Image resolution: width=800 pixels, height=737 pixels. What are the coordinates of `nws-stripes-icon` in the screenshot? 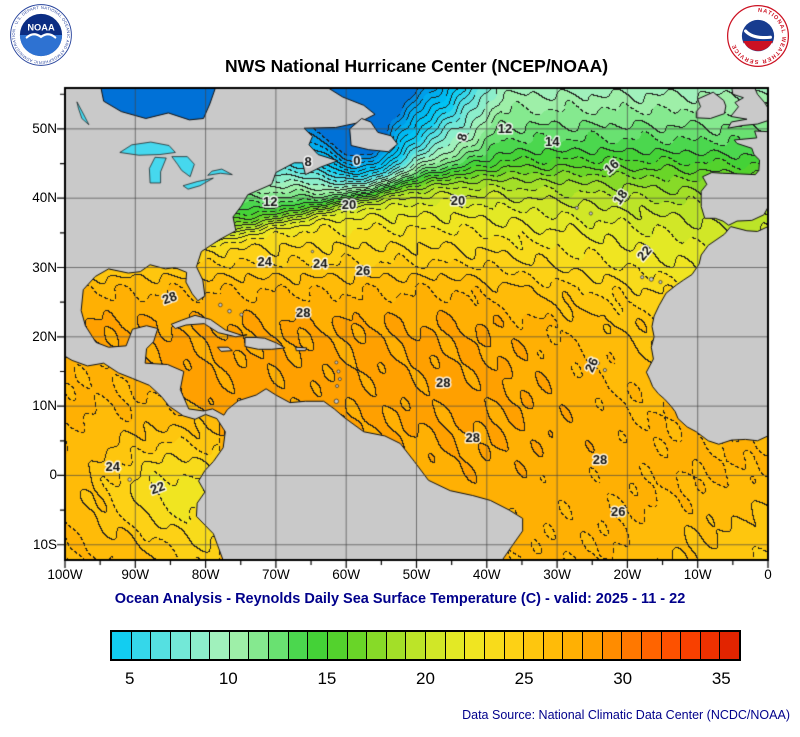 It's located at (758, 45).